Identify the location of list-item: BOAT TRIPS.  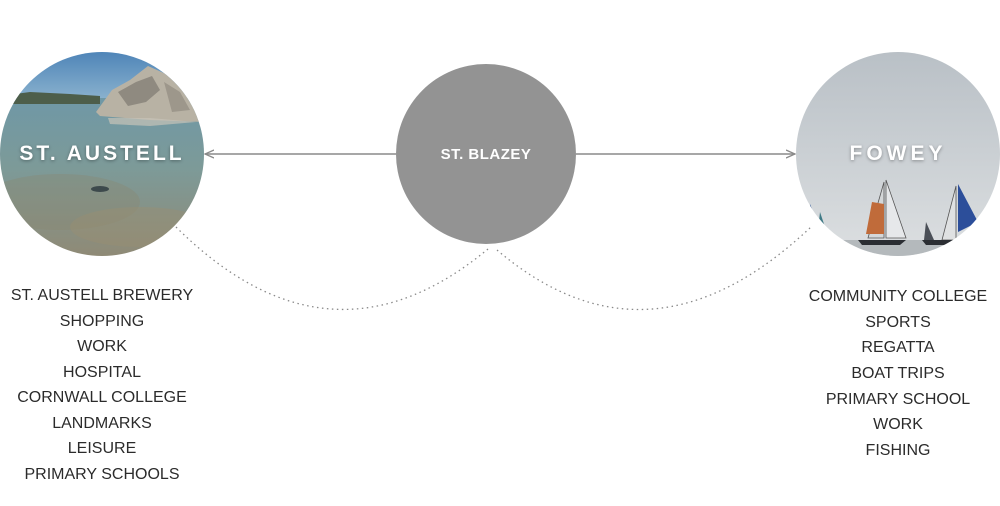
(898, 374).